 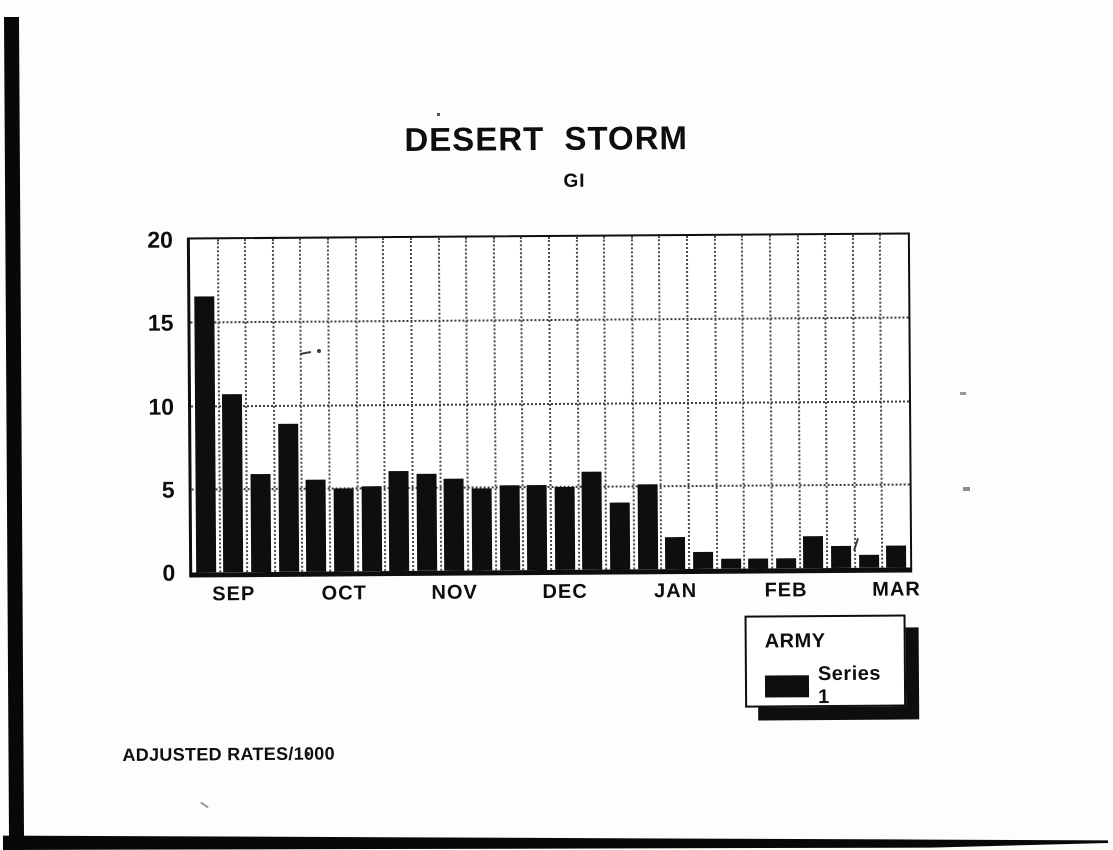 I want to click on y-axis: 0 5 10 15 20, so click(x=153, y=406).